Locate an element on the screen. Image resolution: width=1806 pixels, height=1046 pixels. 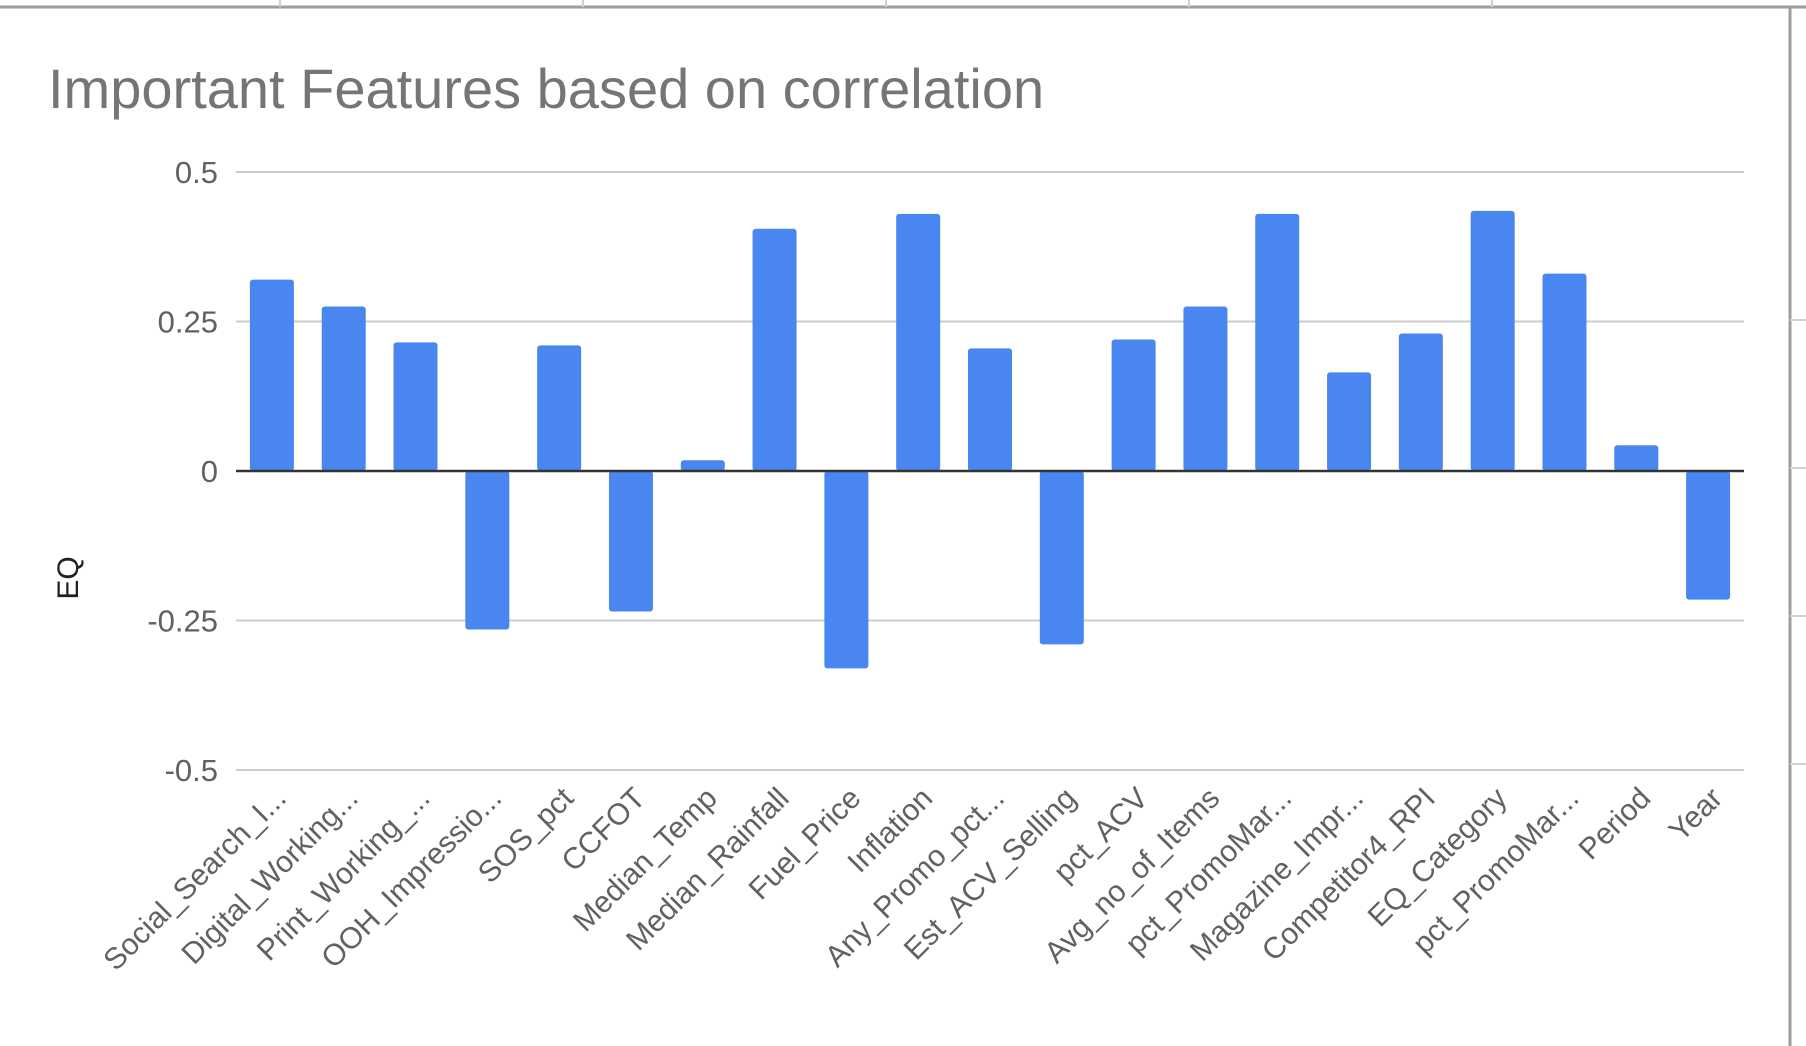
y-tick-label: -0.5 is located at coordinates (191, 770).